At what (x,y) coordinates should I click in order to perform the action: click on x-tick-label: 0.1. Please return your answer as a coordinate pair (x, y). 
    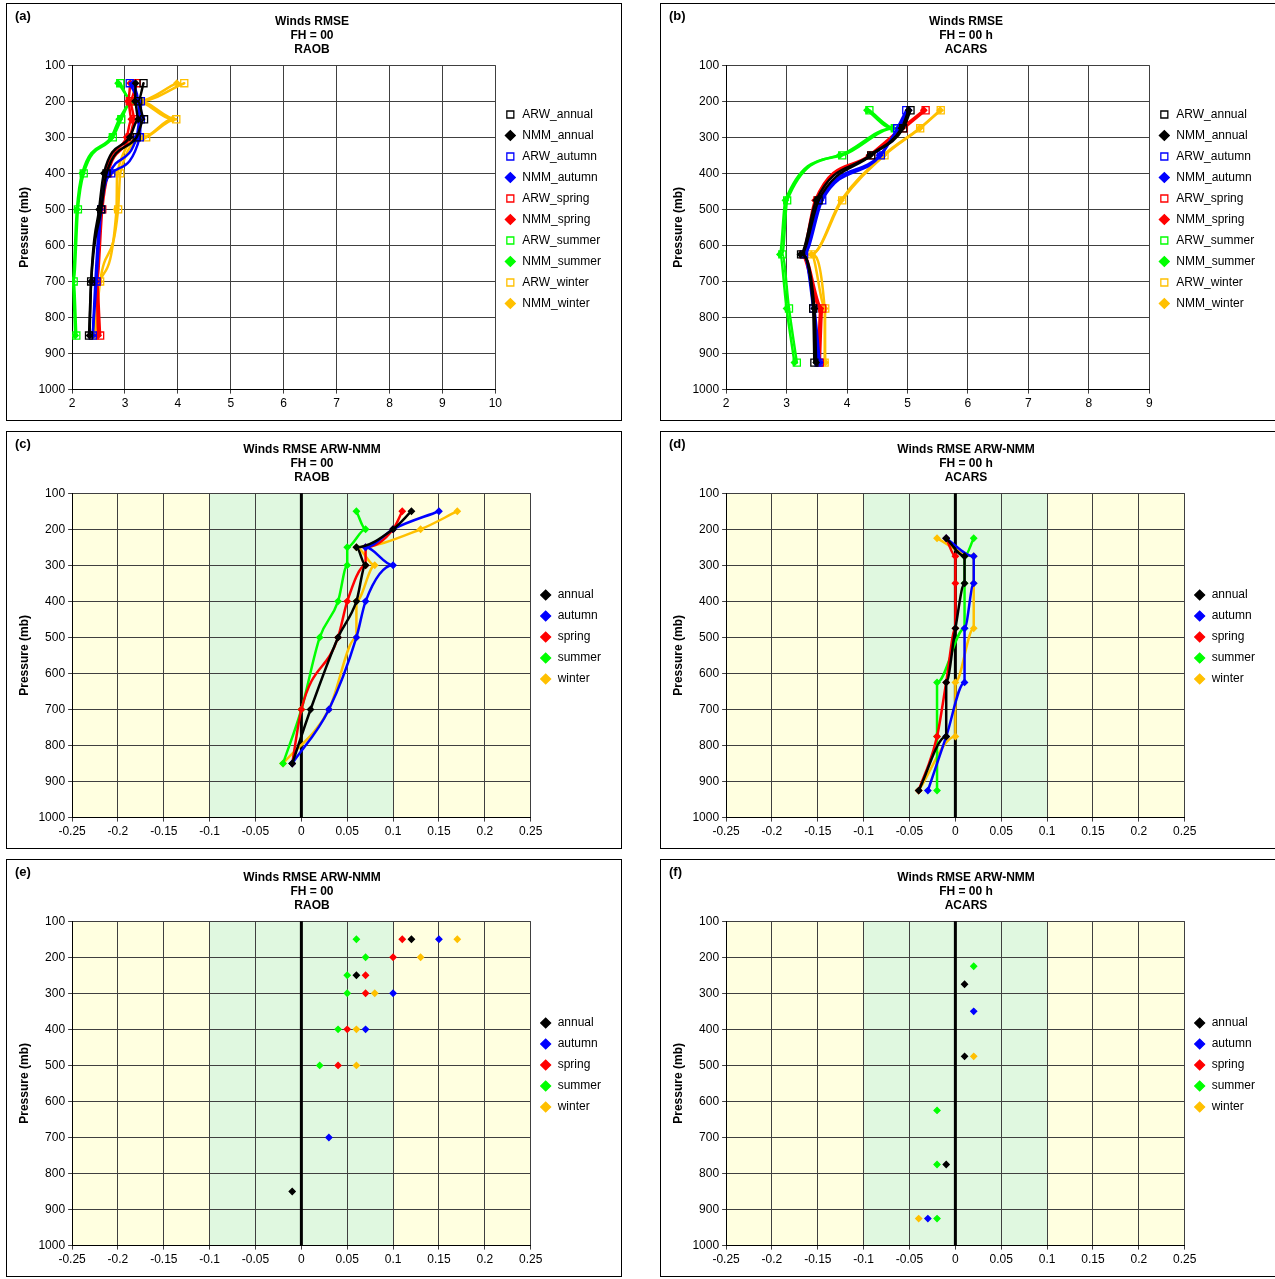
    Looking at the image, I should click on (1047, 1259).